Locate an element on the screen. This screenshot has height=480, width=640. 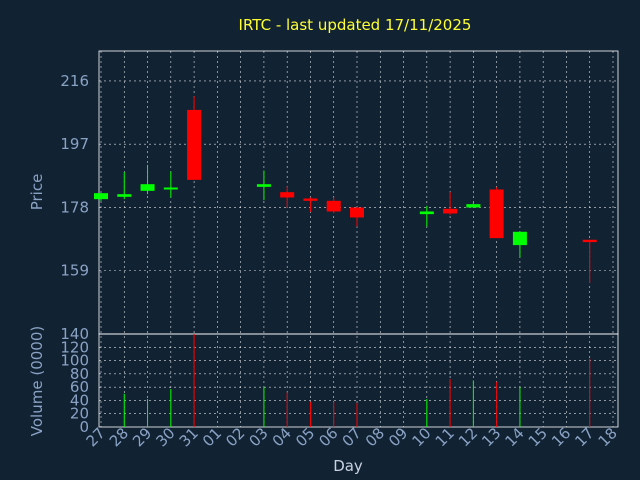
x-tick-label: 18 is located at coordinates (608, 437).